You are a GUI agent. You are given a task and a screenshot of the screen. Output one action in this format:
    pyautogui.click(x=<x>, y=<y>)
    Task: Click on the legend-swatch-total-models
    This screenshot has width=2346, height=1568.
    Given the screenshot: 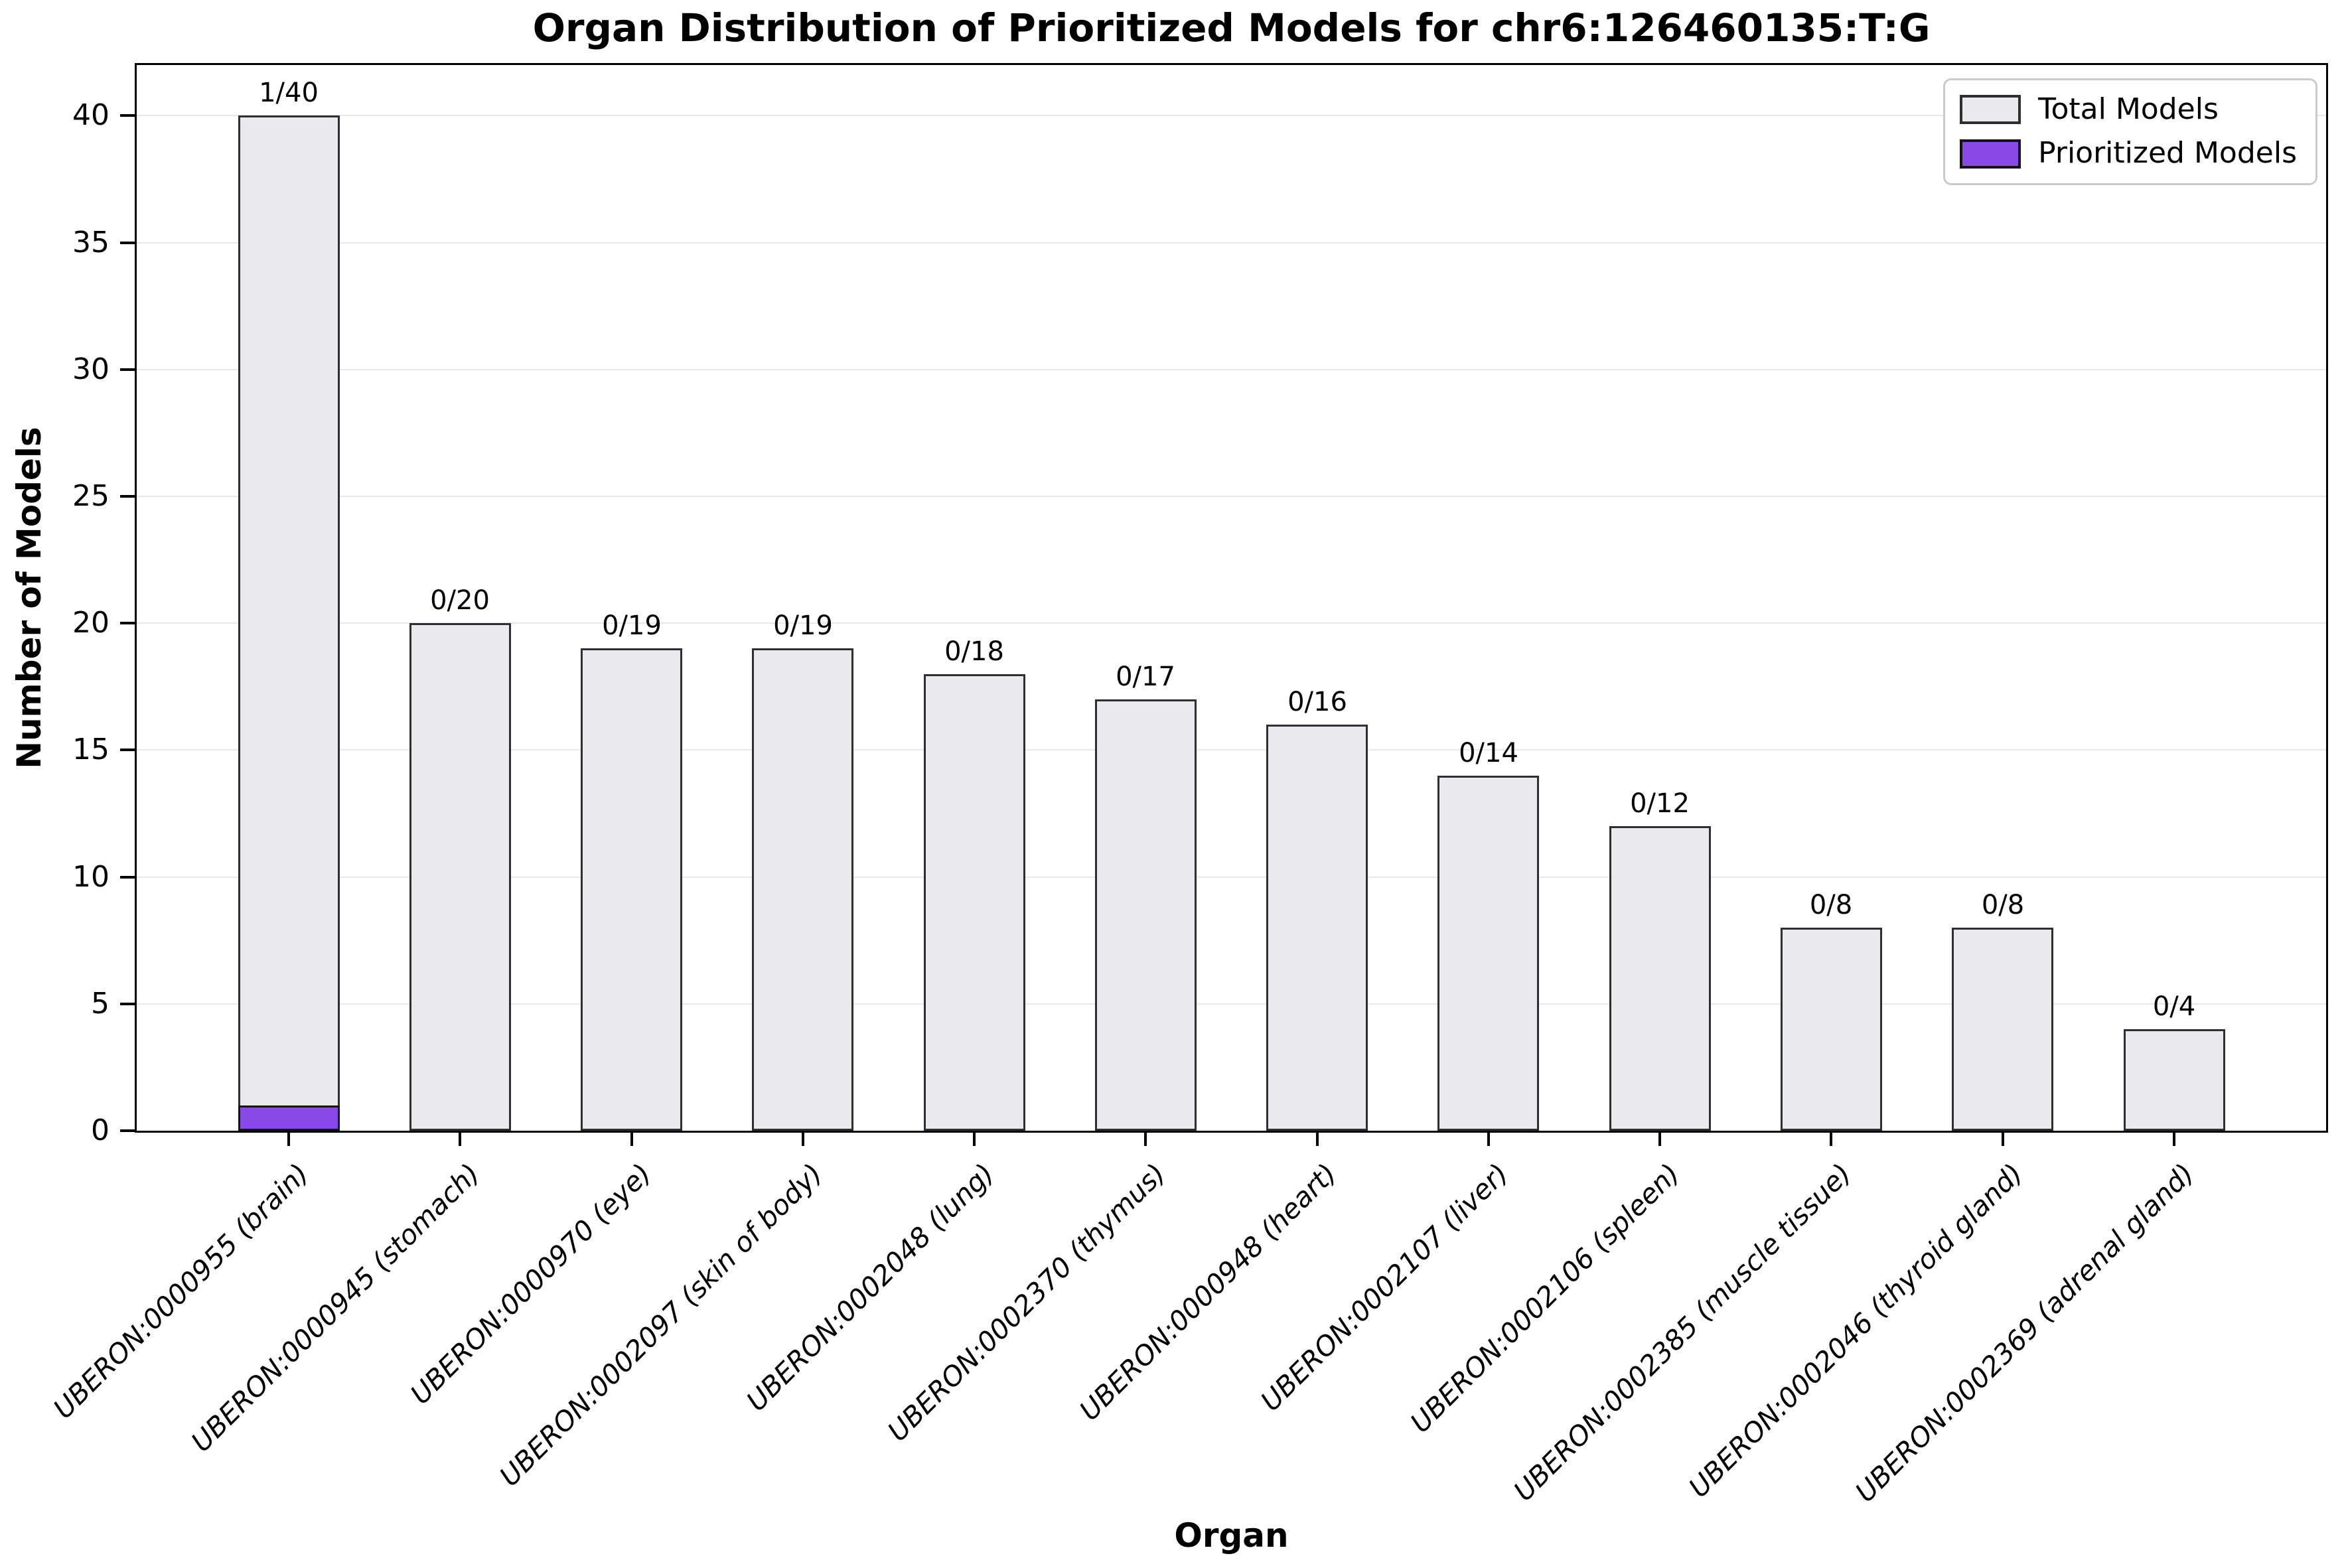 What is the action you would take?
    pyautogui.click(x=1990, y=110)
    